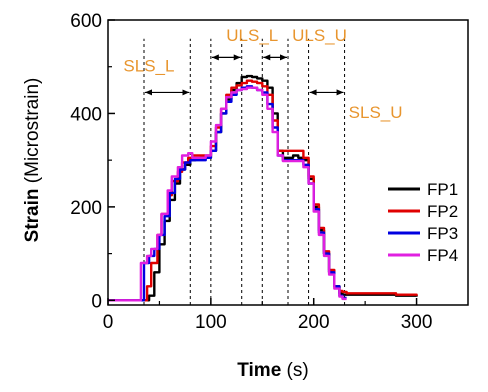 This screenshot has width=488, height=392. What do you see at coordinates (417, 322) in the screenshot?
I see `x-tick-label: 300` at bounding box center [417, 322].